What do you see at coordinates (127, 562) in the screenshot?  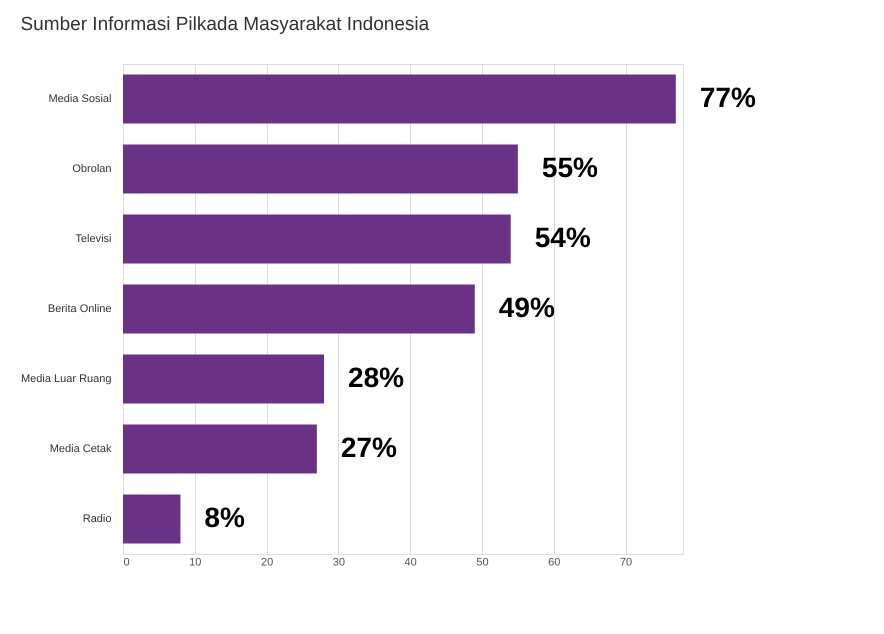 I see `x-tick-label: 0` at bounding box center [127, 562].